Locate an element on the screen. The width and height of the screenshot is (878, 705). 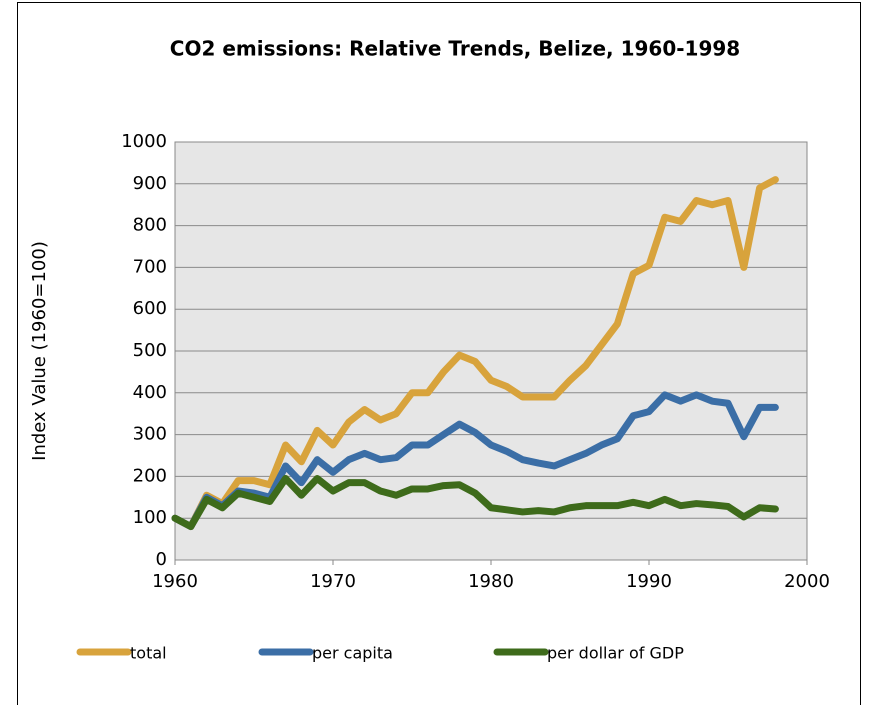
y-tick-label: 300 is located at coordinates (150, 434).